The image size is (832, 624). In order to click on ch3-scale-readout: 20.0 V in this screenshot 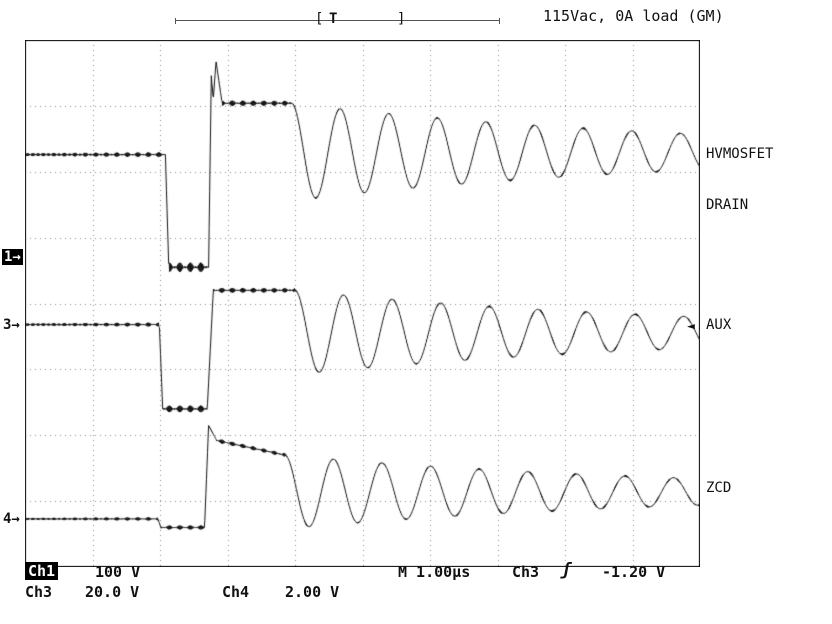, I will do `click(112, 592)`.